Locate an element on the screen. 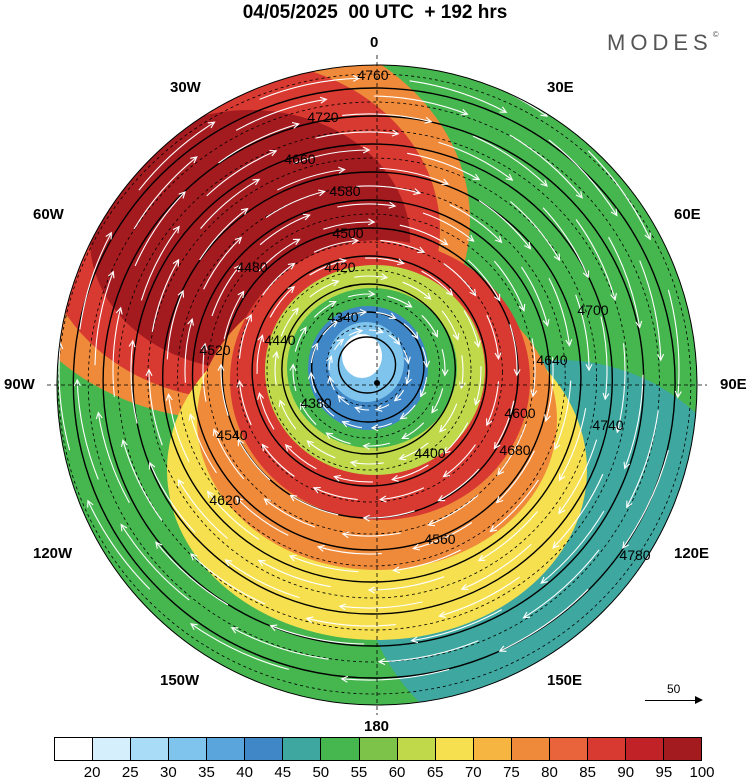  colorbar-tick-label: 90 is located at coordinates (626, 772).